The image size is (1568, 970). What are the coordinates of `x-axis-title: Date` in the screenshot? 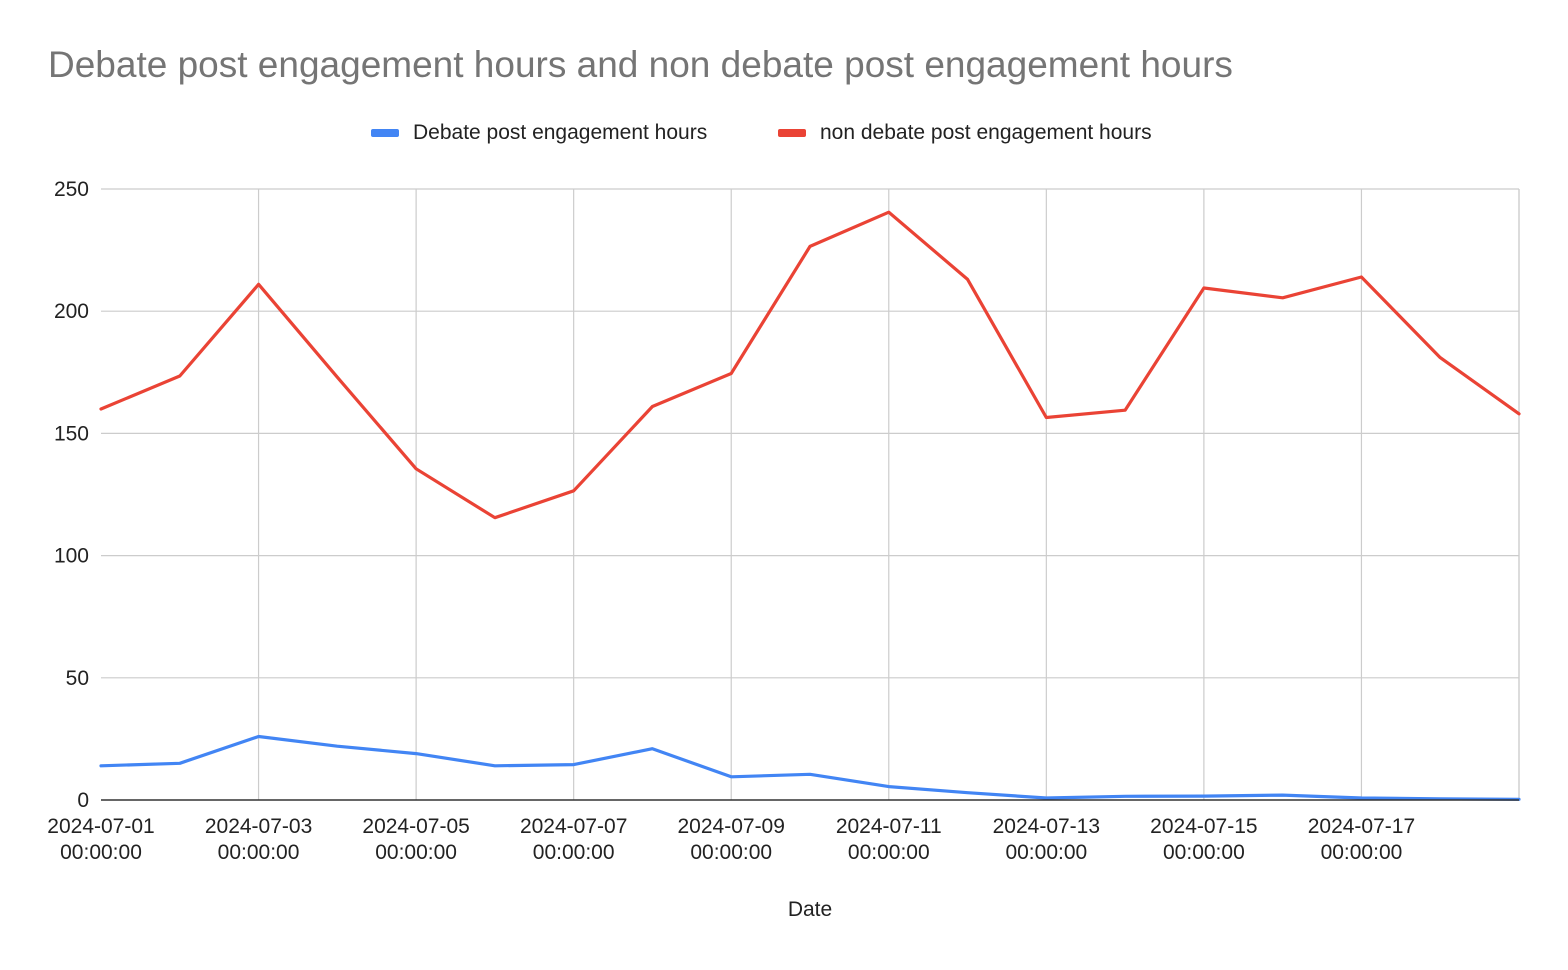 It's located at (810, 909).